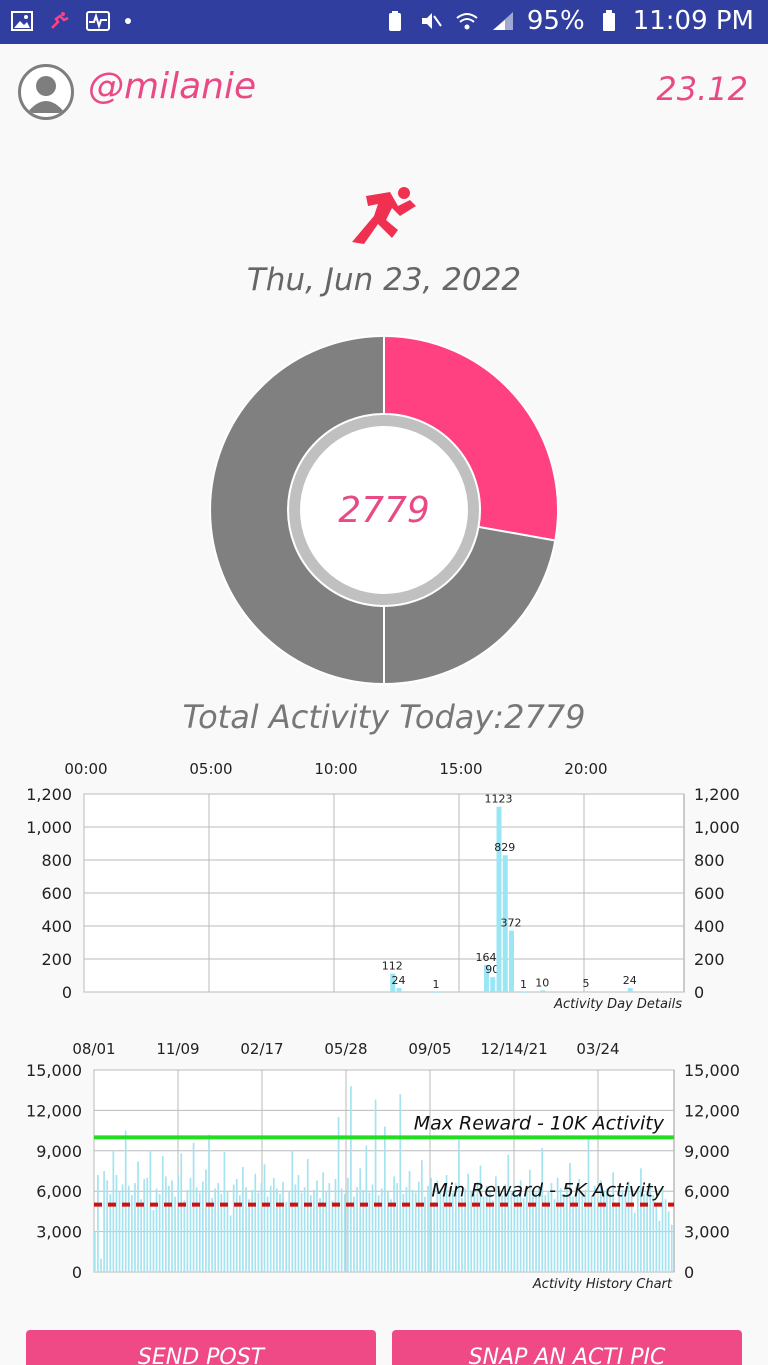 The image size is (768, 1365). Describe the element at coordinates (470, 605) in the screenshot. I see `donut-remaining-slice` at that location.